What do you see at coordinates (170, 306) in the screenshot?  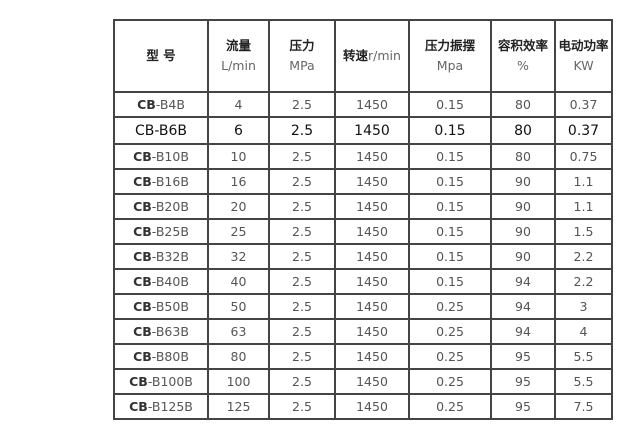 I see `model-suffix: -B50B` at bounding box center [170, 306].